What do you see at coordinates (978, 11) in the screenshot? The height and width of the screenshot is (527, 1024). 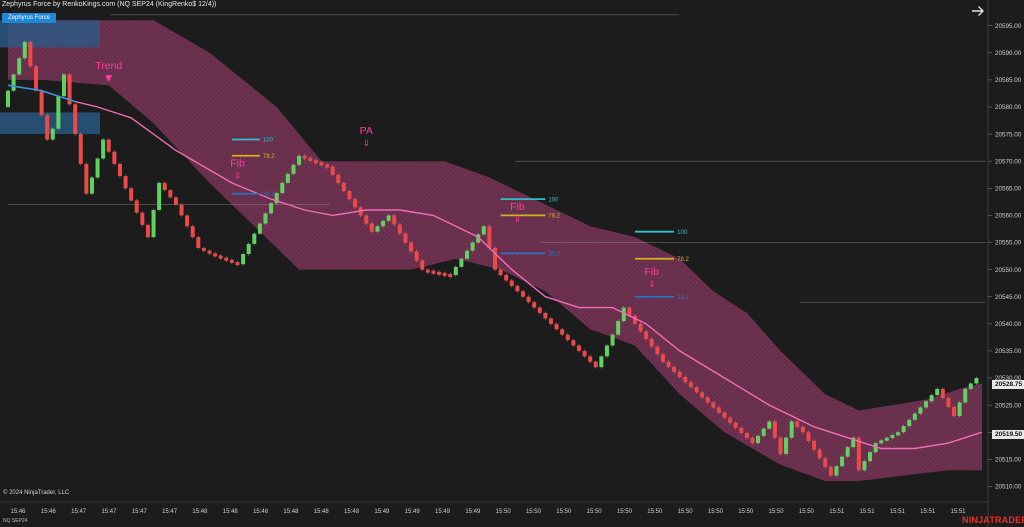 I see `arrow-right-icon` at bounding box center [978, 11].